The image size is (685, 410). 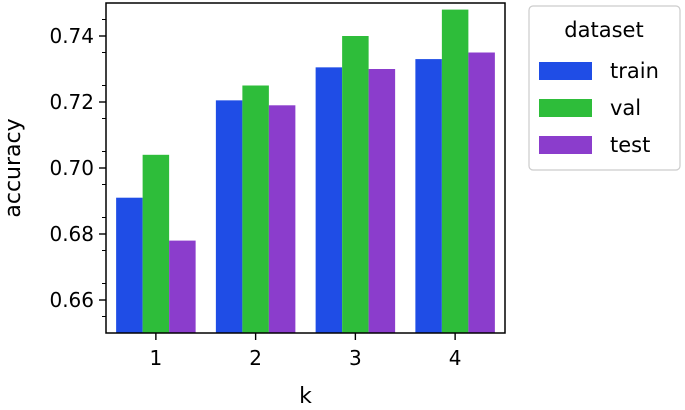 I want to click on legend-box, so click(x=604, y=88).